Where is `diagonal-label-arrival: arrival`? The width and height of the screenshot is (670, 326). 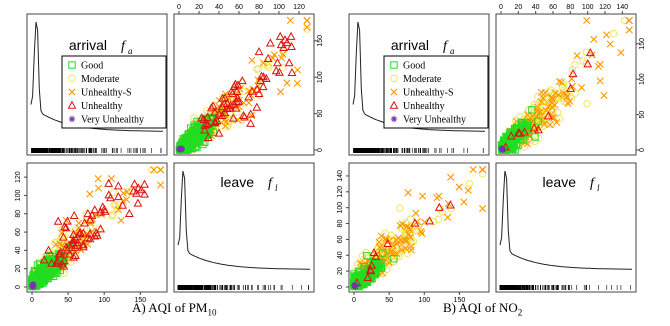
diagonal-label-arrival: arrival is located at coordinates (88, 45).